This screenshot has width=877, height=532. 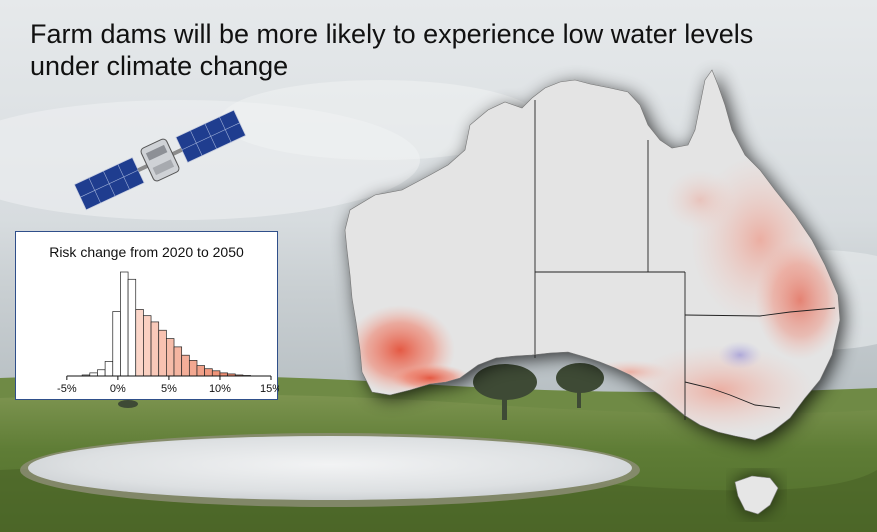 I want to click on chart-title: Risk change from 2020 to 2050, so click(x=146, y=252).